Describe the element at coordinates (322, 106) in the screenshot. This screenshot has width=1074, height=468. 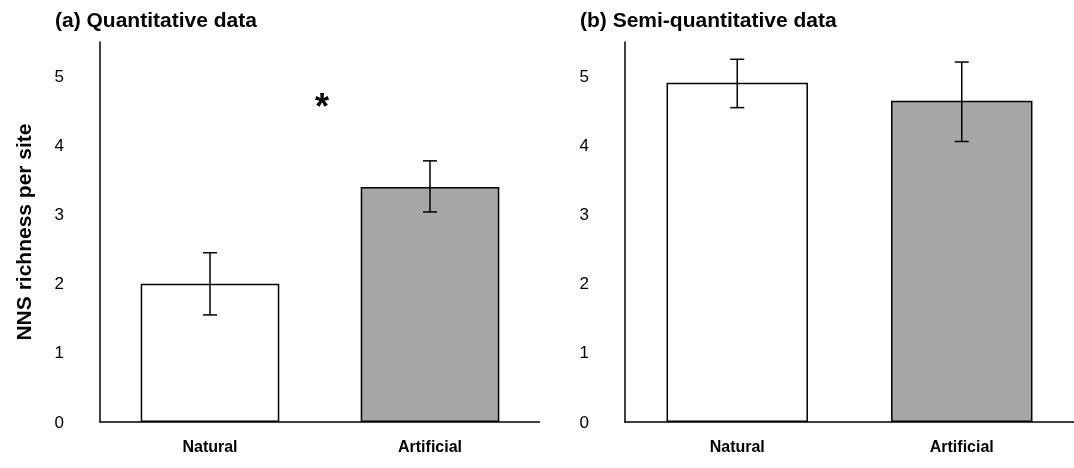
I see `annotation: *` at that location.